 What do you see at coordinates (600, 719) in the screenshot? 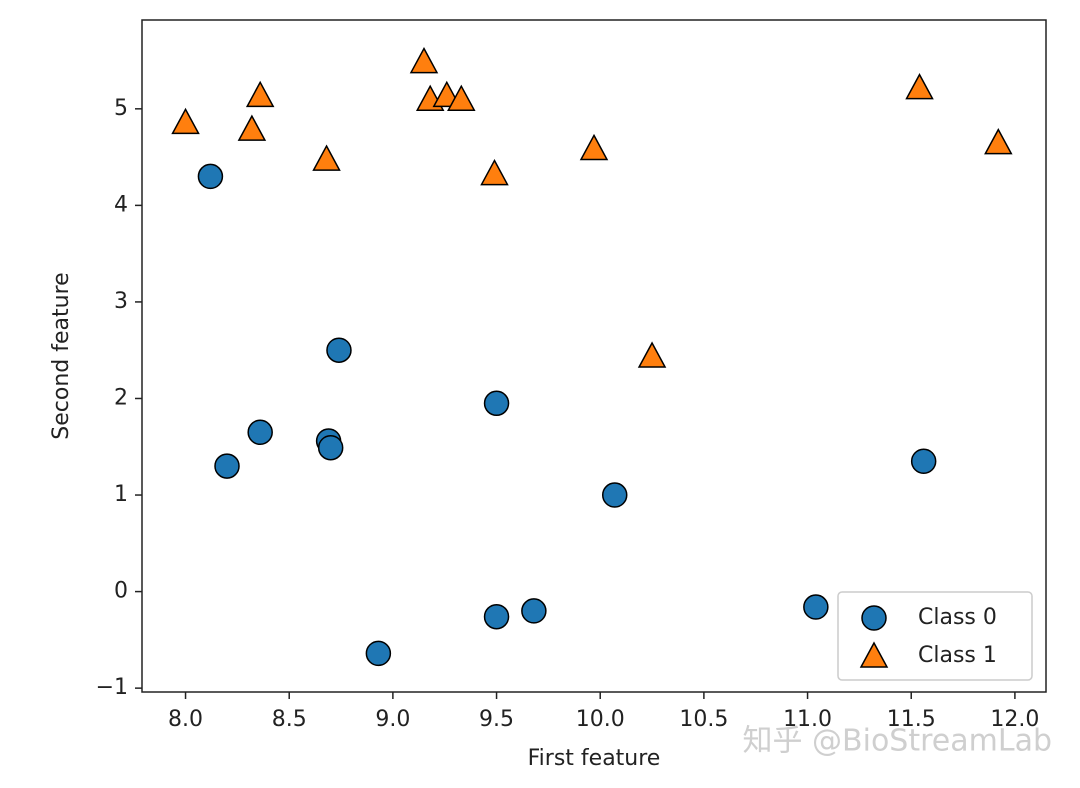
I see `x-tick-label: 10.0` at bounding box center [600, 719].